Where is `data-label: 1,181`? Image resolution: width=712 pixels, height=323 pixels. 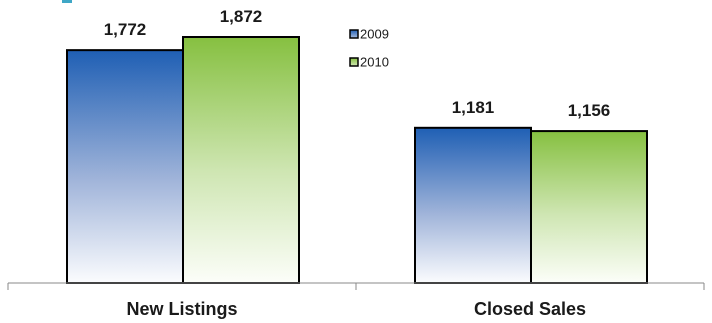
data-label: 1,181 is located at coordinates (473, 107).